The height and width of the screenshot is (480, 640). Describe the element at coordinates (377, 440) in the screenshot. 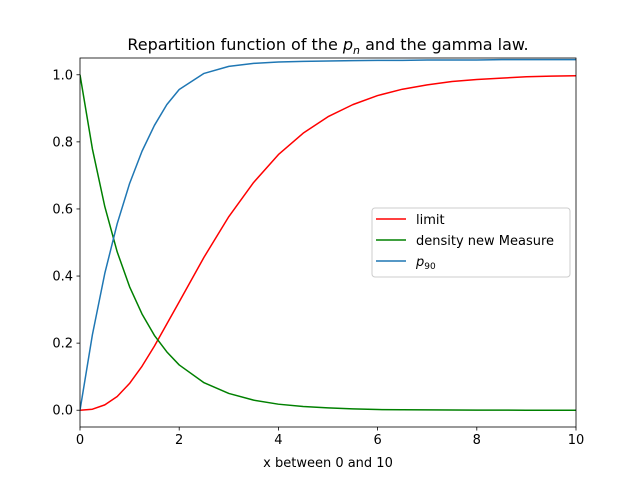

I see `x-tick-label-3: 6` at that location.